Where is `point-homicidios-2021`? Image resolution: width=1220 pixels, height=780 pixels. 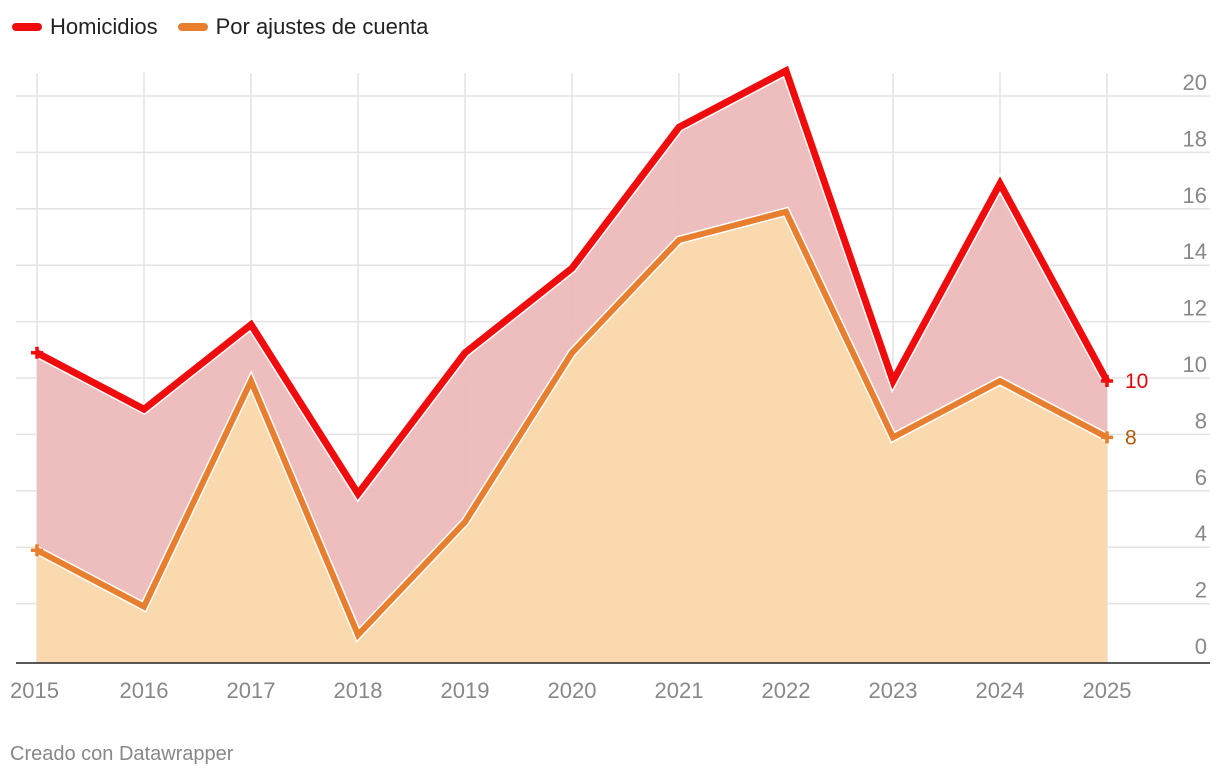
point-homicidios-2021 is located at coordinates (679, 127).